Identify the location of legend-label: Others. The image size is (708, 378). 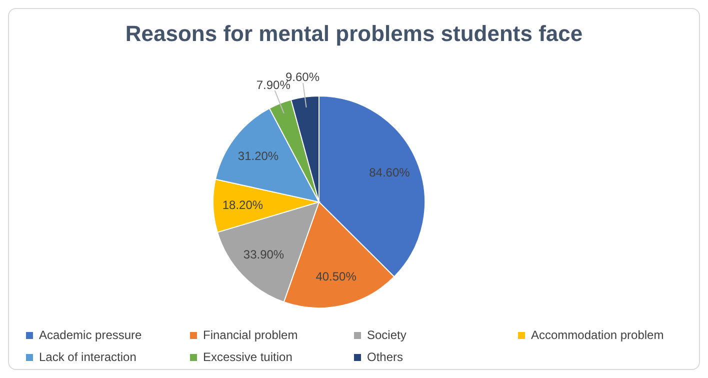
(385, 357).